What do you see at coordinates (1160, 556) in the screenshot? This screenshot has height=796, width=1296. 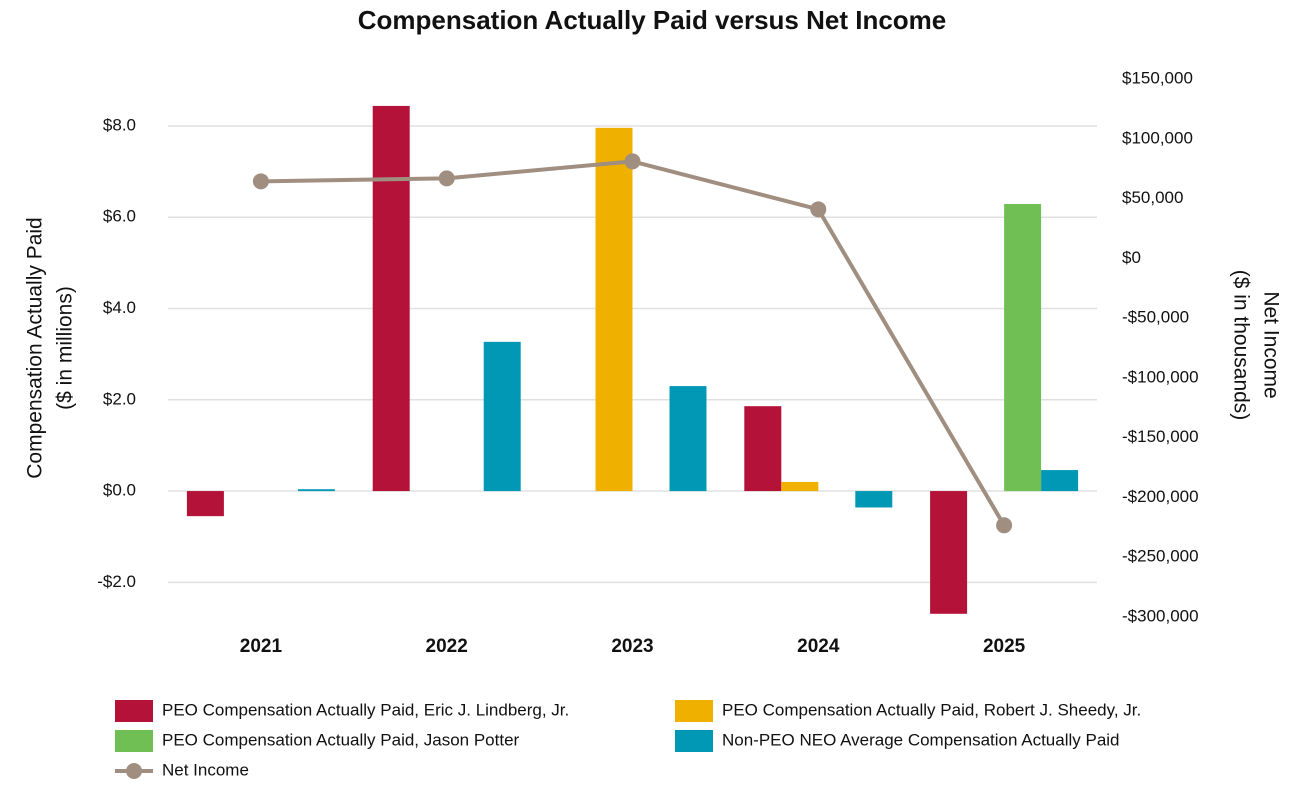 I see `y2-tick-label: -$250,000` at bounding box center [1160, 556].